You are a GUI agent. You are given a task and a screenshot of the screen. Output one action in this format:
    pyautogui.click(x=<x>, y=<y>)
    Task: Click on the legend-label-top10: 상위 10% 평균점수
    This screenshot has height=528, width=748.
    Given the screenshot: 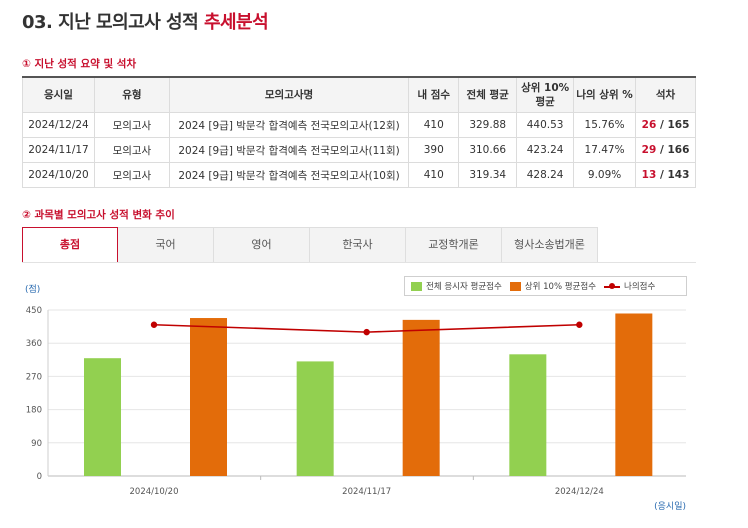 What is the action you would take?
    pyautogui.click(x=560, y=287)
    